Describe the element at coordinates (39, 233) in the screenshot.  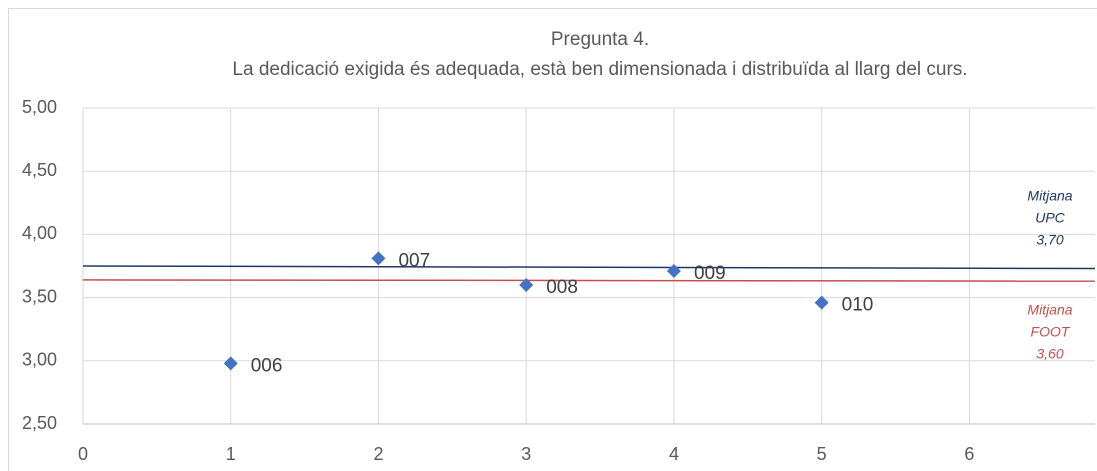
I see `y-tick-label: 4,00` at that location.